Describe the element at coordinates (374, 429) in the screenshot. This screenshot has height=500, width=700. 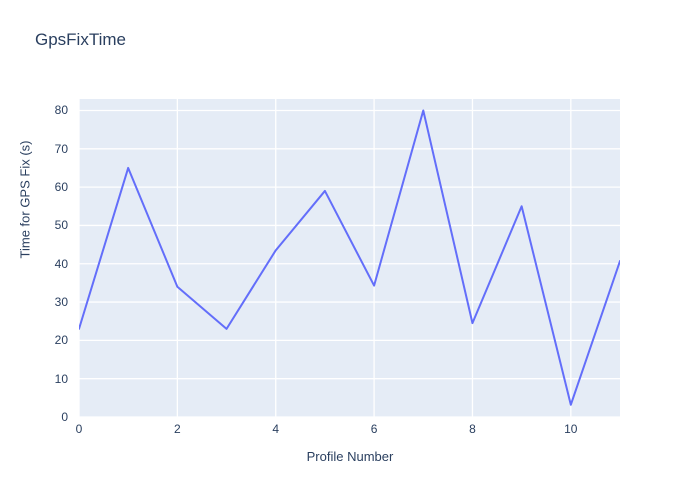
I see `x-tick-label: 6` at that location.